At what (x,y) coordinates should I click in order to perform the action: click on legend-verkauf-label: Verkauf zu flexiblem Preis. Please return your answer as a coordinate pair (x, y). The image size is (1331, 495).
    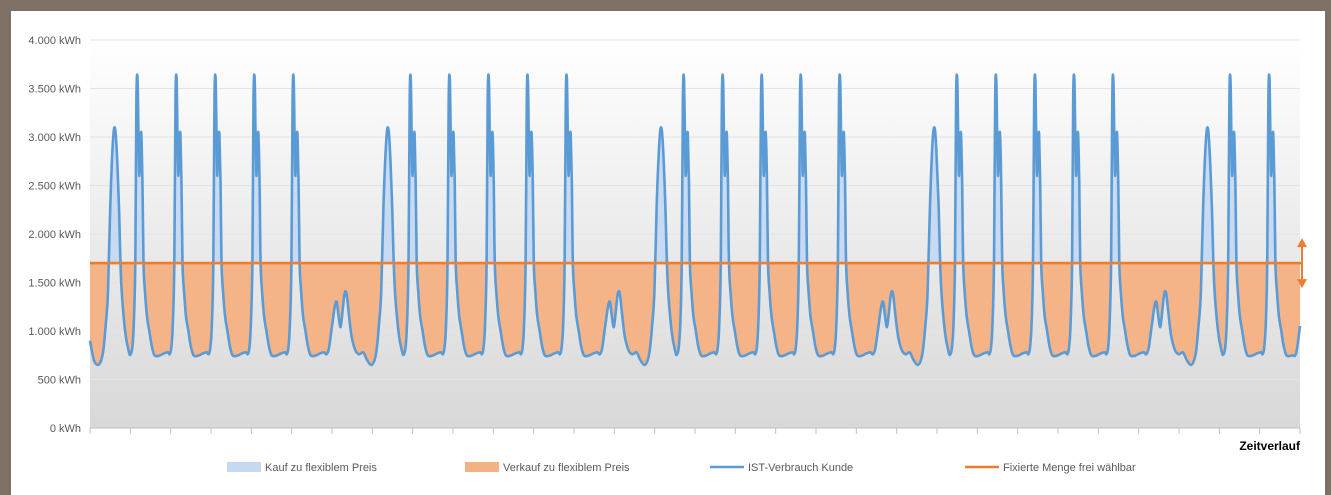
    Looking at the image, I should click on (566, 468).